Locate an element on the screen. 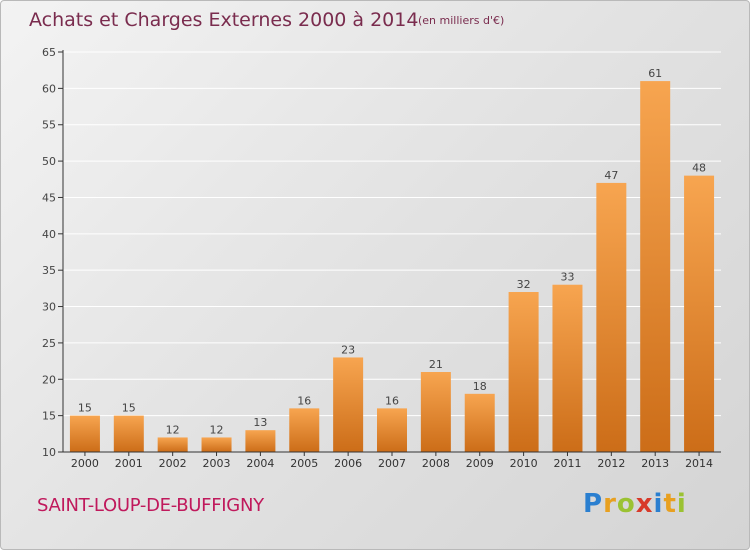  proxiti-logo: Proxiti is located at coordinates (635, 504).